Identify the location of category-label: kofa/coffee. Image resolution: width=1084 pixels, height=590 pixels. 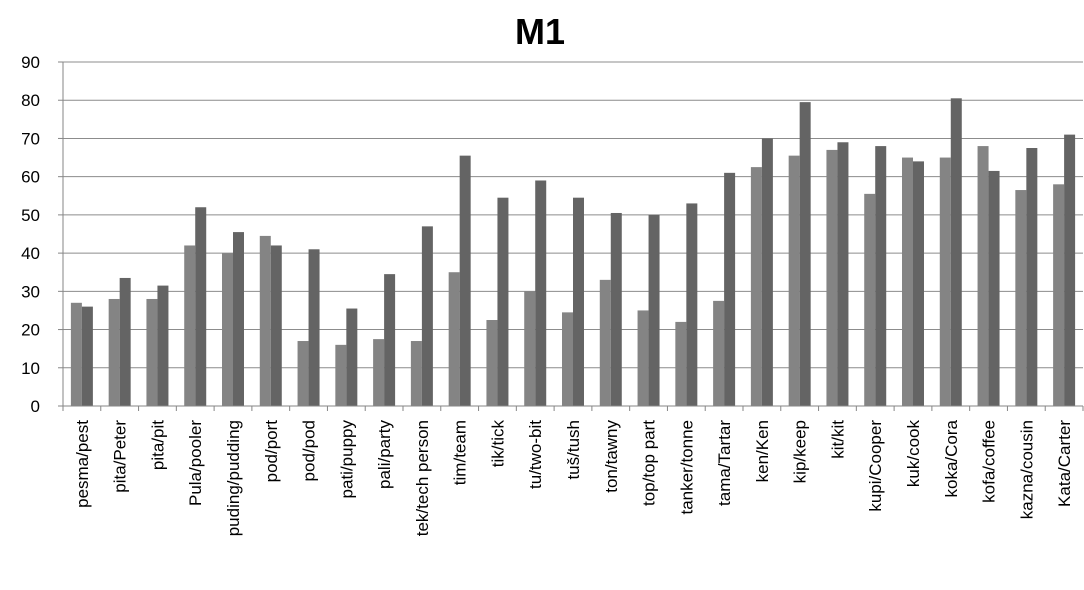
(989, 461).